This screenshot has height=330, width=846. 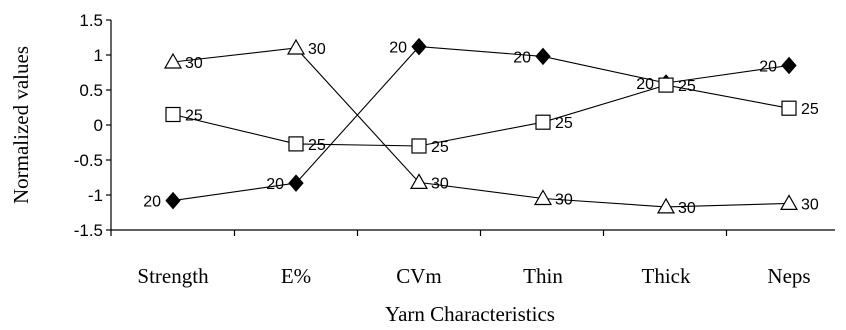 I want to click on y-tick-label: 1, so click(x=98, y=55).